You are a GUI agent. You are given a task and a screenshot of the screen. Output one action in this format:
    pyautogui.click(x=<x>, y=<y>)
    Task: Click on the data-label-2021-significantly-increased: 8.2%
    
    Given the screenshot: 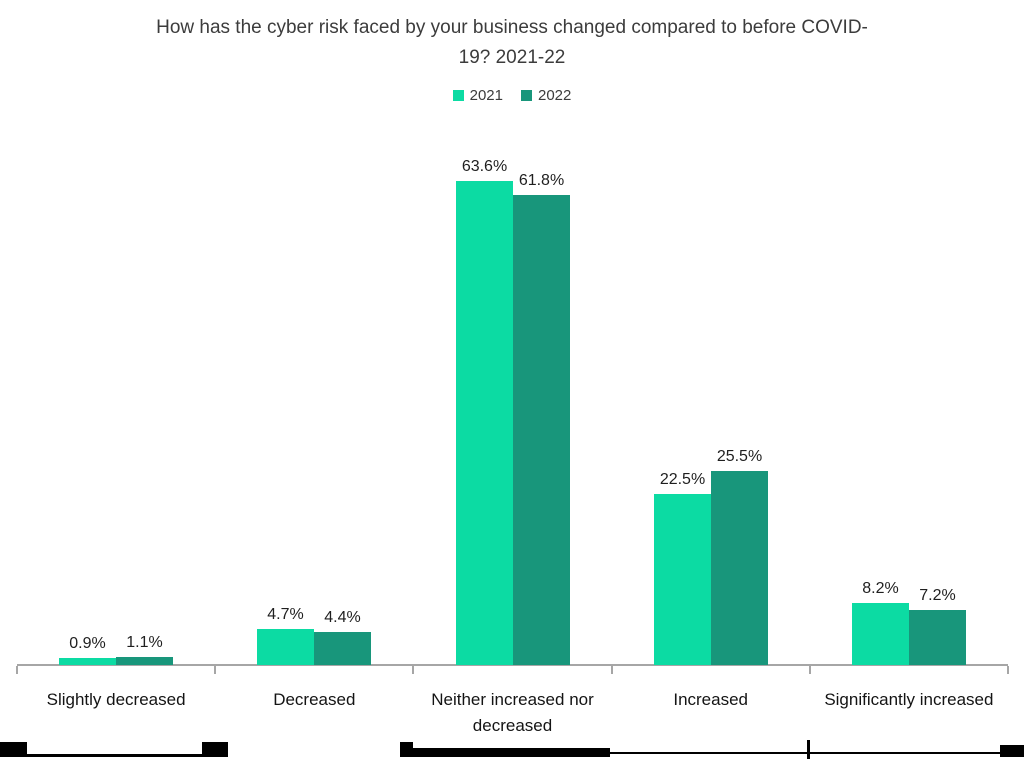 What is the action you would take?
    pyautogui.click(x=880, y=588)
    